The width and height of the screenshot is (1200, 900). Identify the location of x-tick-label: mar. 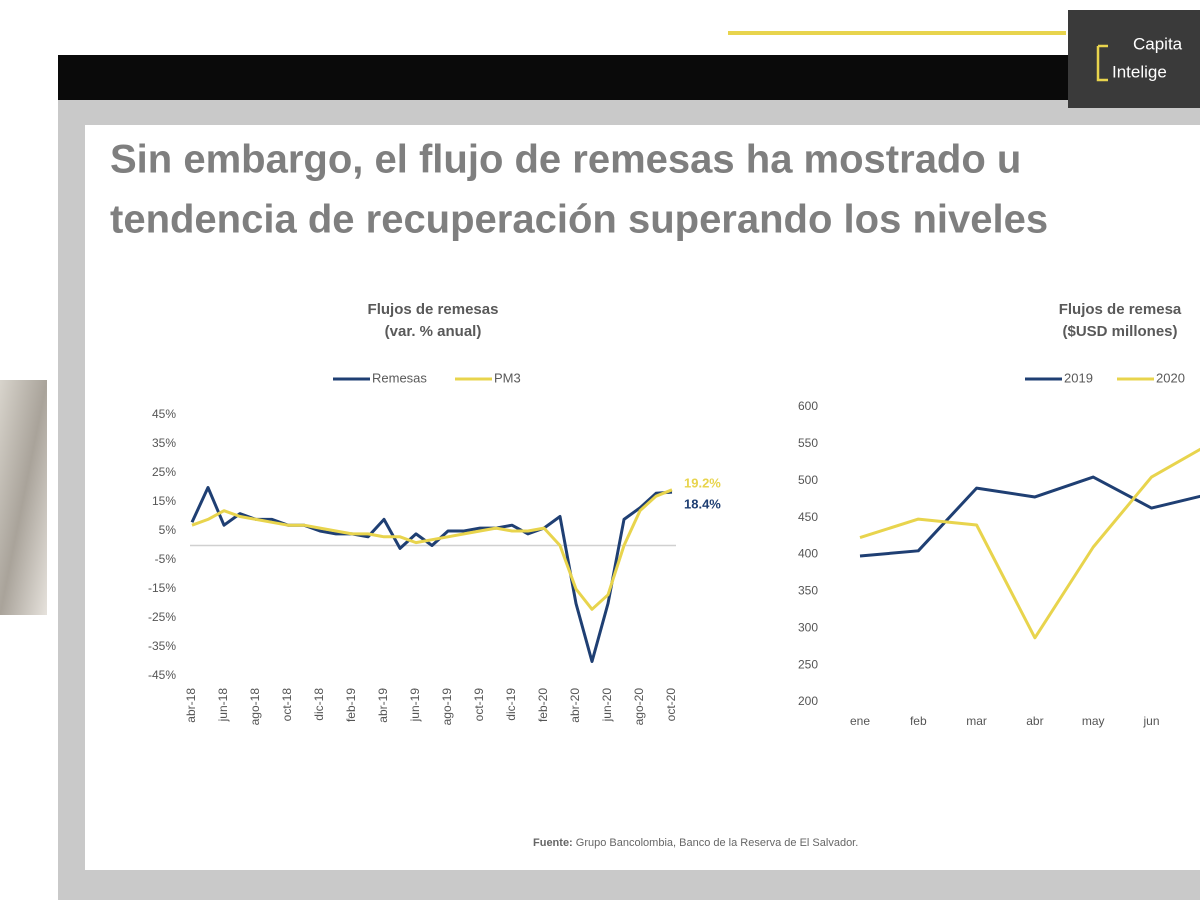
(976, 721).